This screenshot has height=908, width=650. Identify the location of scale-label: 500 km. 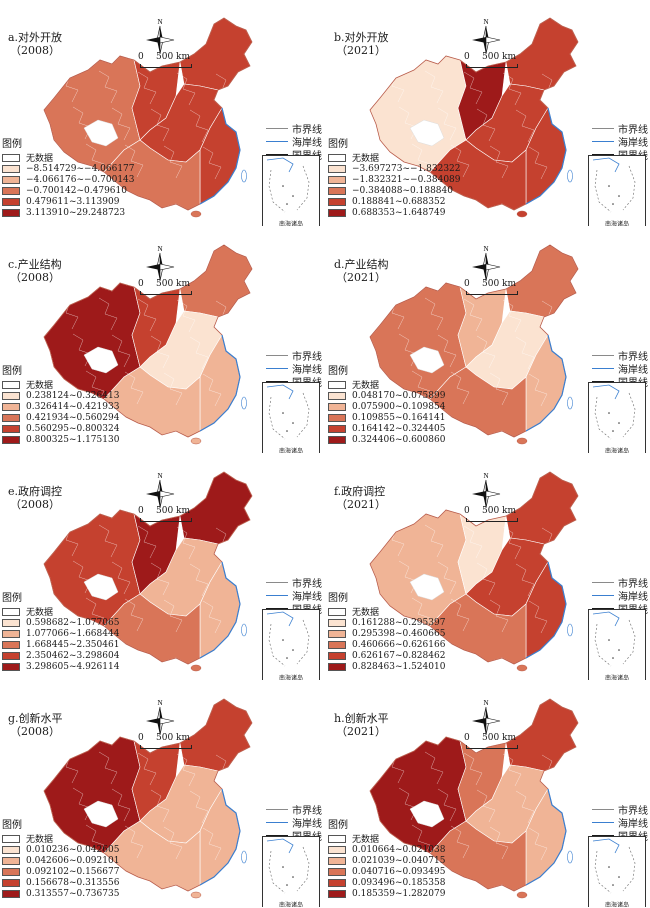
(173, 284).